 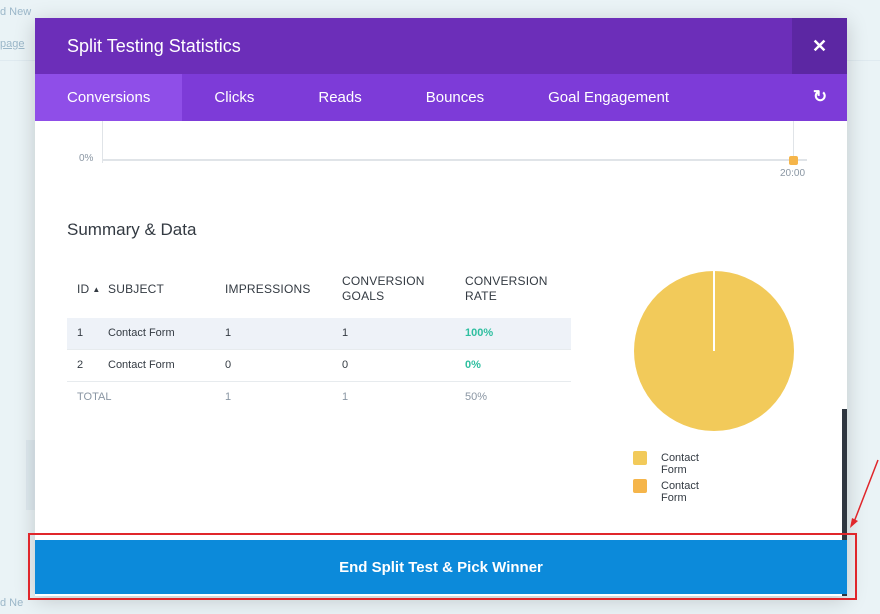 What do you see at coordinates (479, 333) in the screenshot?
I see `cell-rate: 100%` at bounding box center [479, 333].